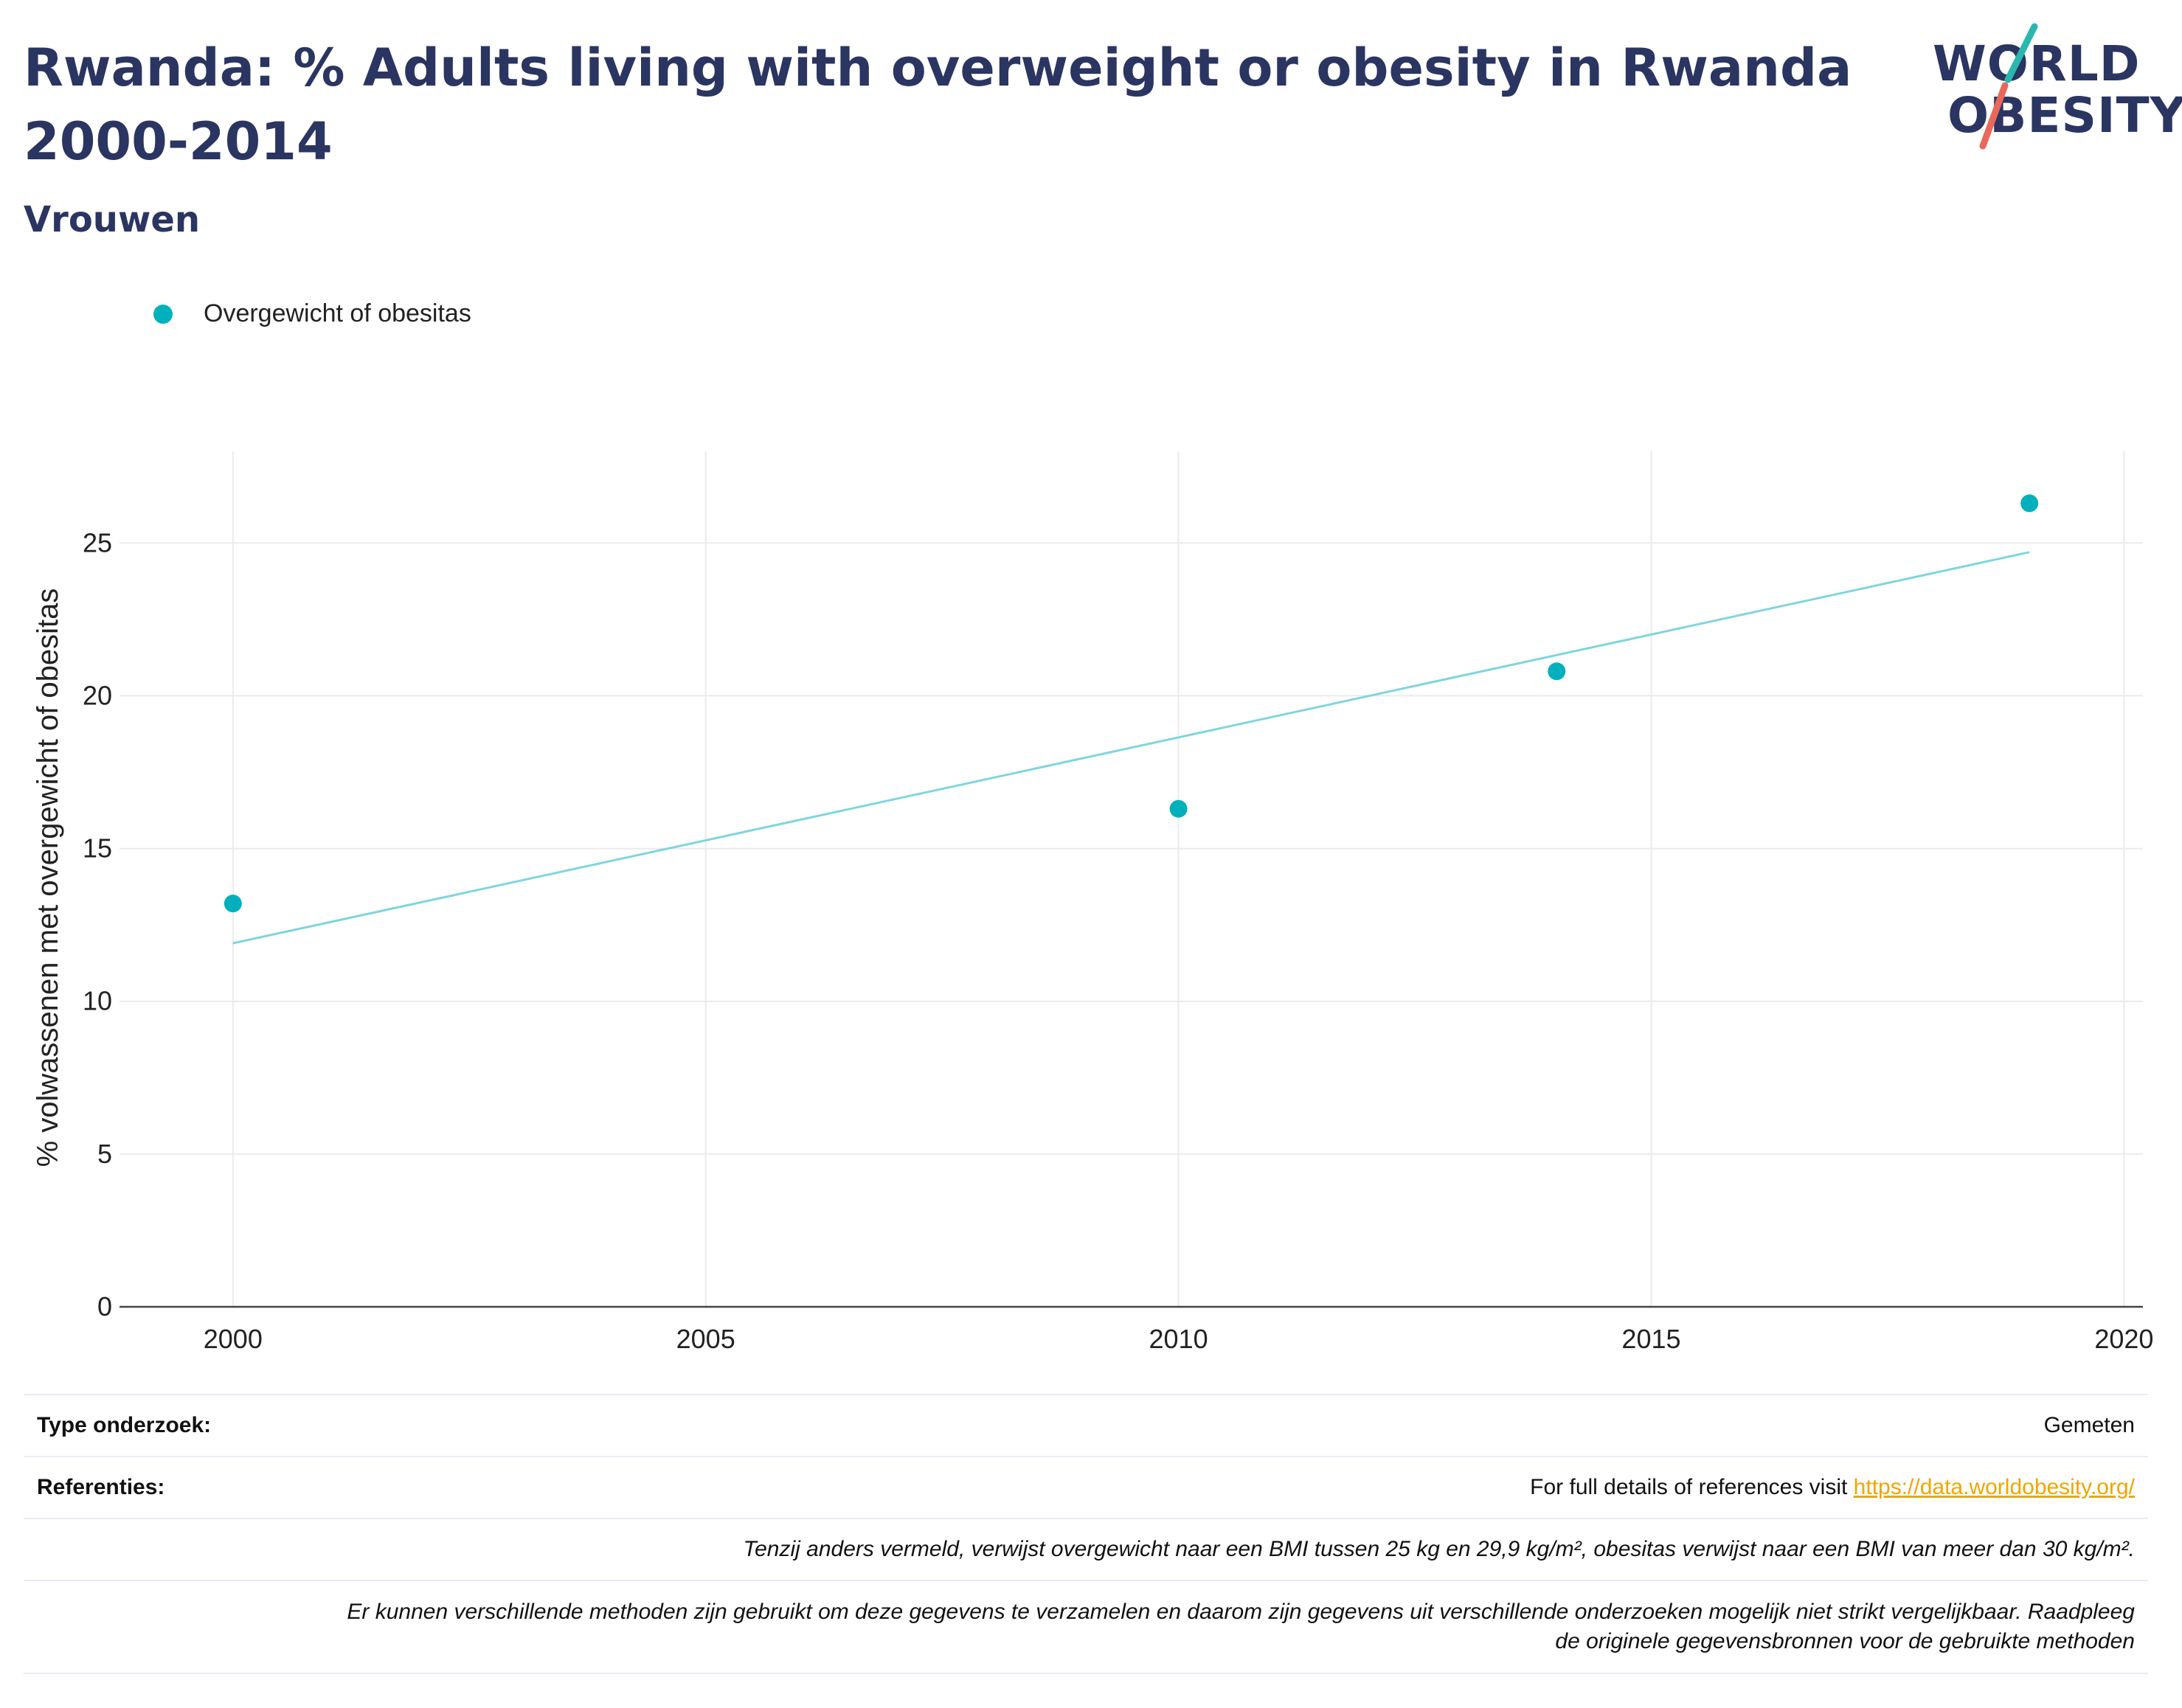 This screenshot has width=2182, height=1708. Describe the element at coordinates (124, 1425) in the screenshot. I see `type-label: Type onderzoek:` at that location.